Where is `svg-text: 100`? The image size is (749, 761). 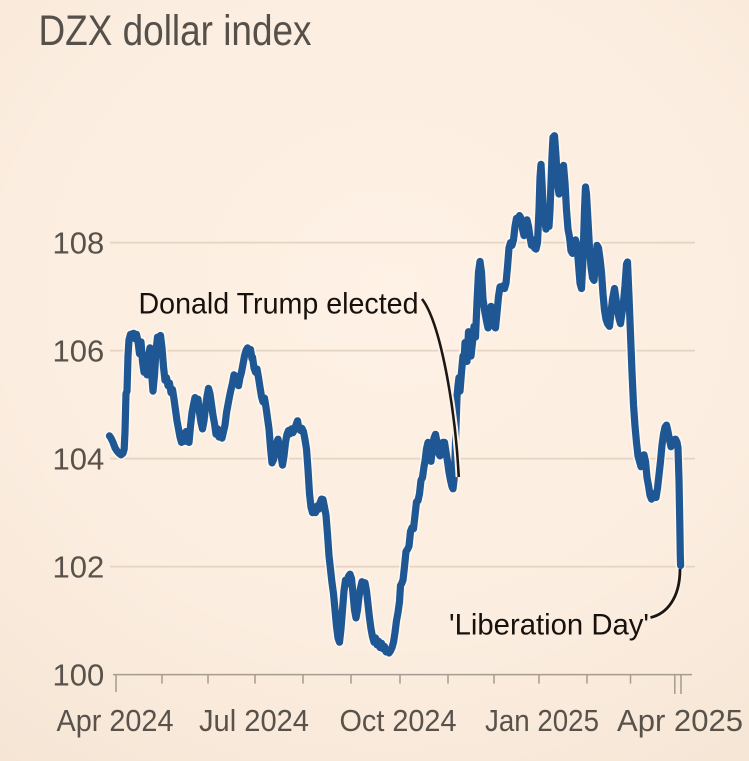 svg-text: 100 is located at coordinates (79, 675).